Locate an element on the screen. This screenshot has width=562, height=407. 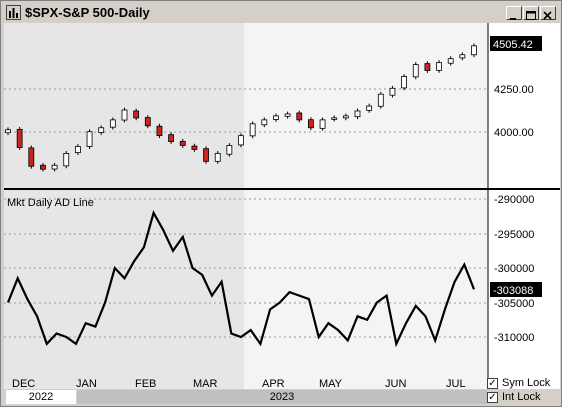
ad-last-value: -303088 is located at coordinates (513, 291).